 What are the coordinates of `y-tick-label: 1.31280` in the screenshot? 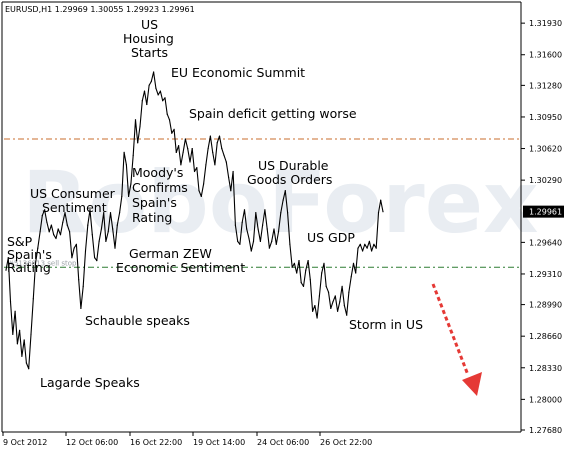 It's located at (545, 85).